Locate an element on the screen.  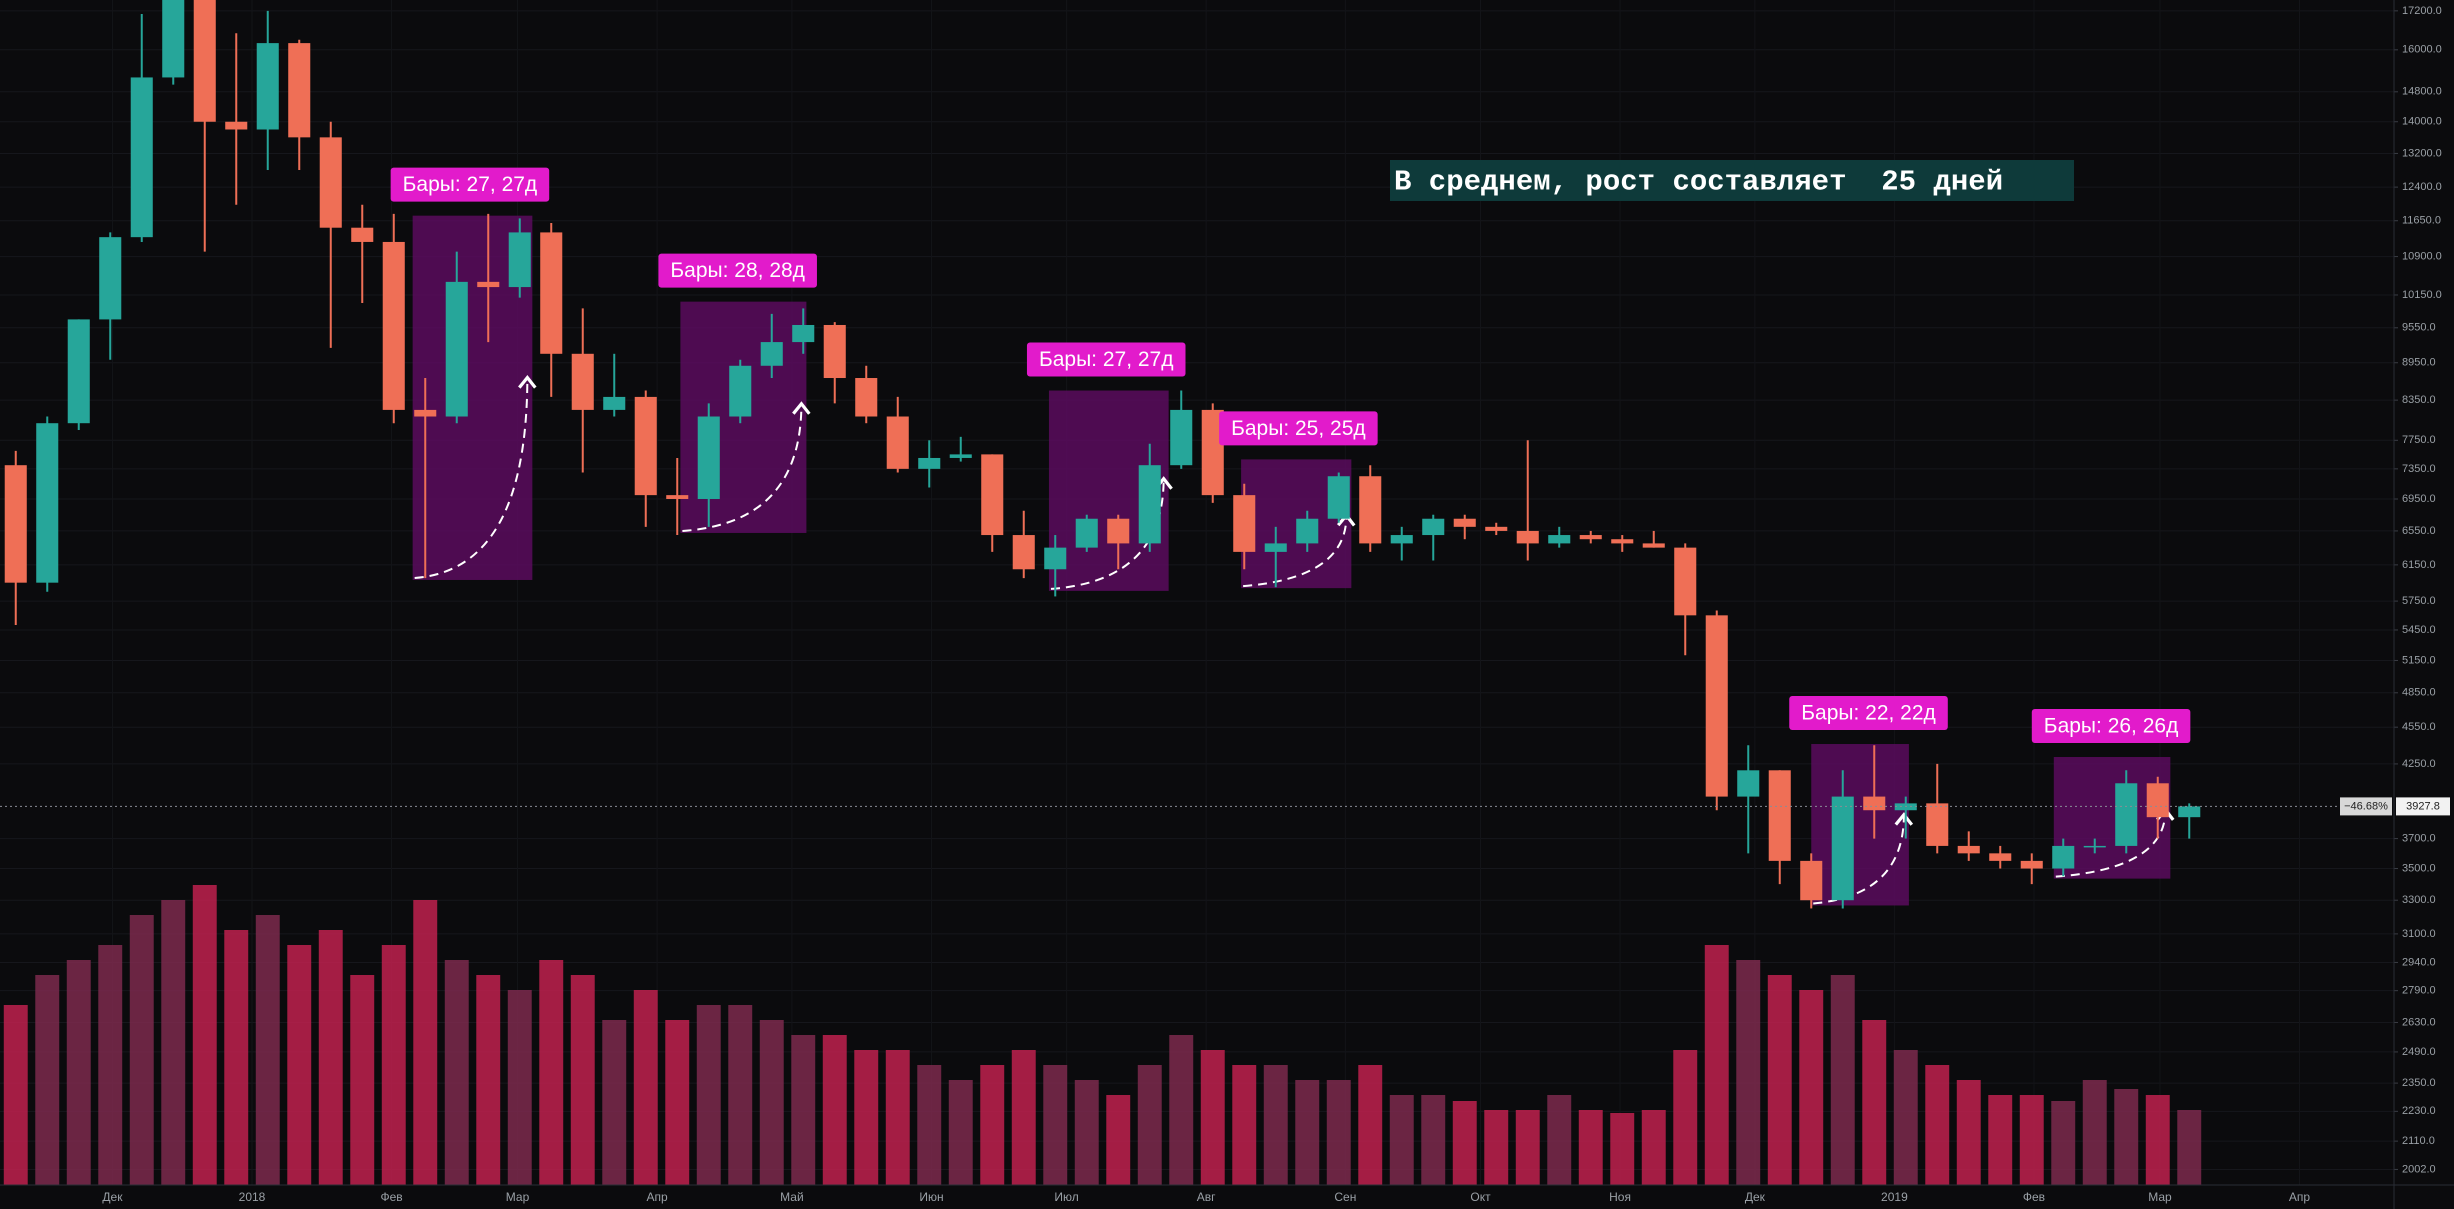
x-tick-label: Сен is located at coordinates (1345, 1197).